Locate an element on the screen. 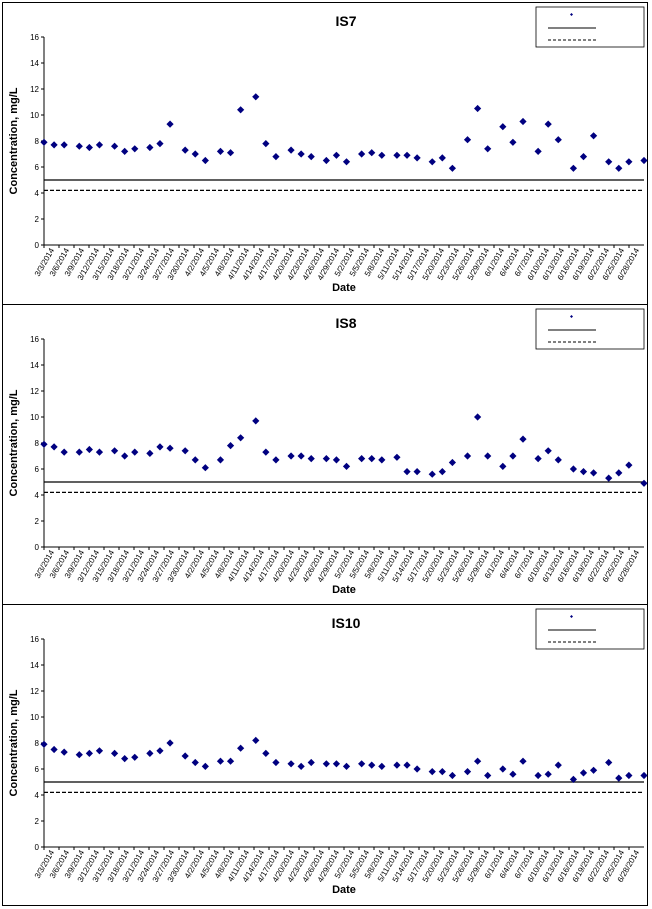 Image resolution: width=652 pixels, height=909 pixels. y-tick-label: 16 is located at coordinates (34, 37).